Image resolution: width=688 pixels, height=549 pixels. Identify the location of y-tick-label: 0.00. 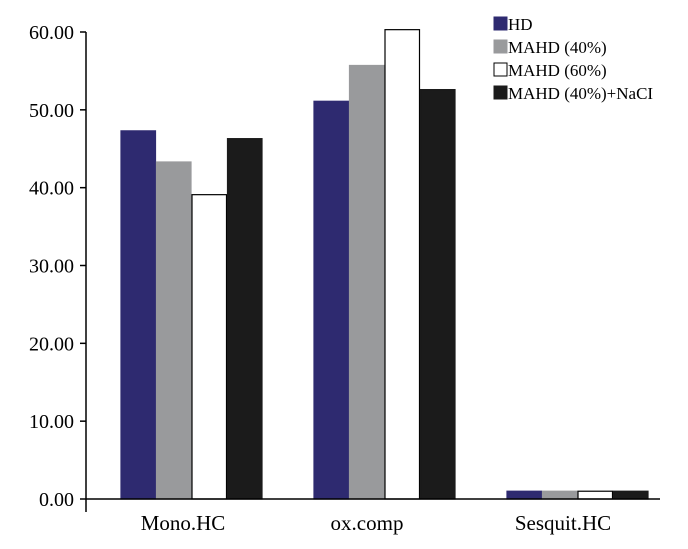
(56, 500).